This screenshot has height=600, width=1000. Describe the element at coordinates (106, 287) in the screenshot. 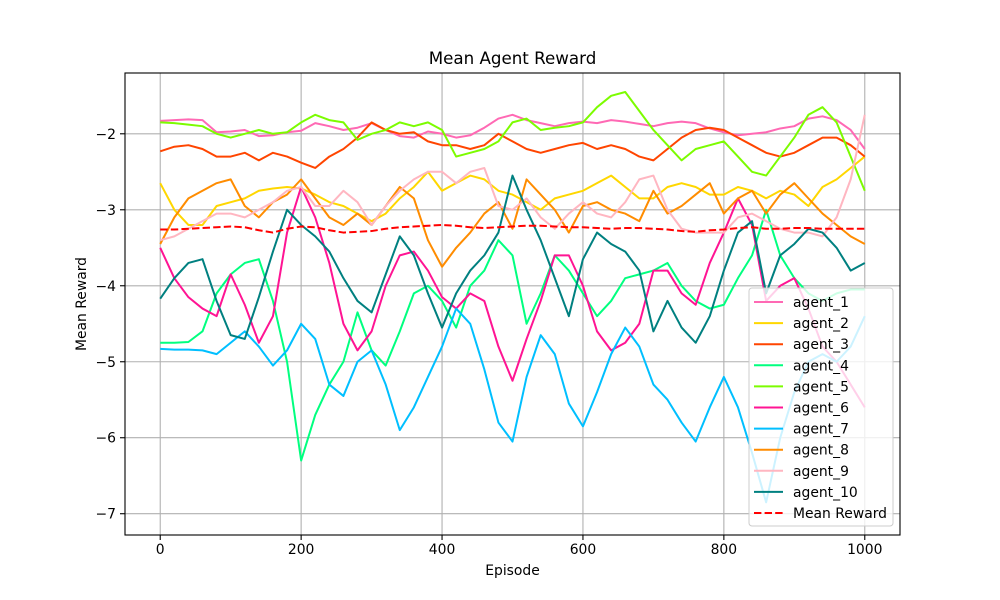

I see `y-tick-label: −4` at that location.